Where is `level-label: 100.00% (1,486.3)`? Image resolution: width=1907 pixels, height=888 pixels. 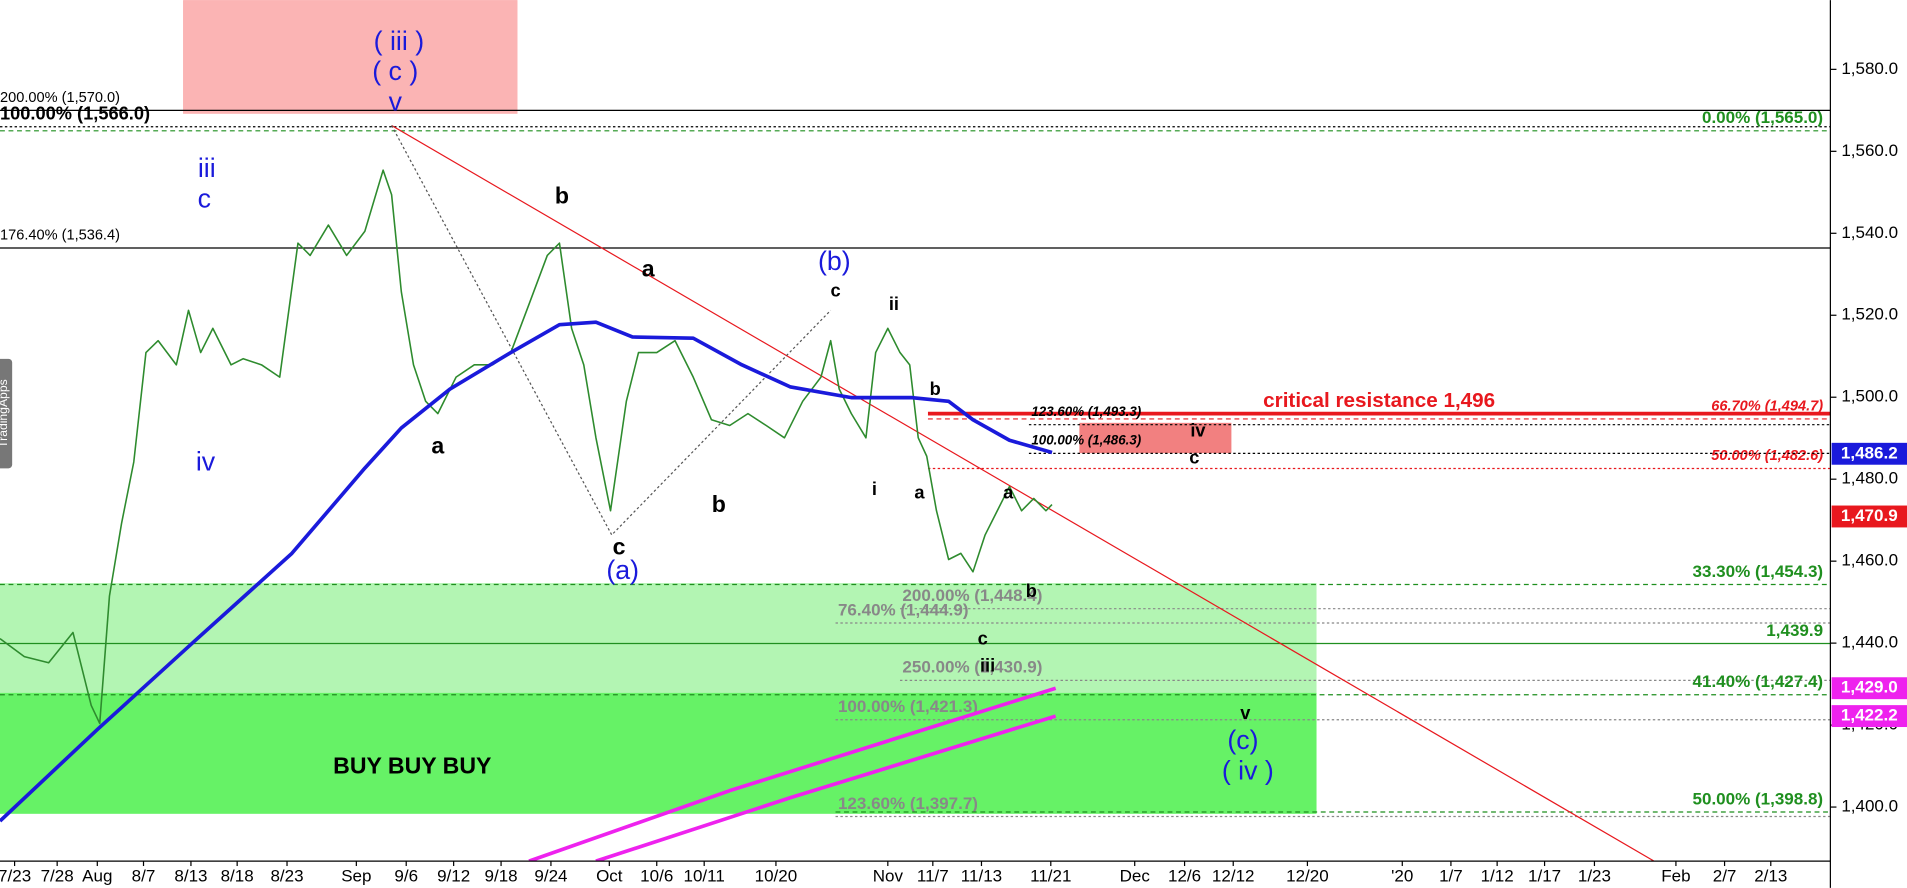 level-label: 100.00% (1,486.3) is located at coordinates (1086, 440).